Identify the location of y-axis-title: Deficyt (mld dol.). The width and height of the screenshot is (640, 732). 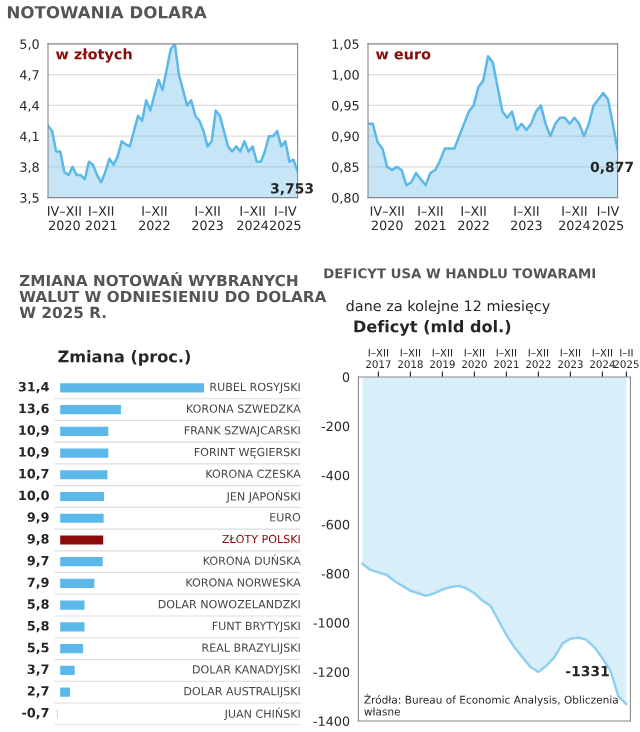
(432, 328).